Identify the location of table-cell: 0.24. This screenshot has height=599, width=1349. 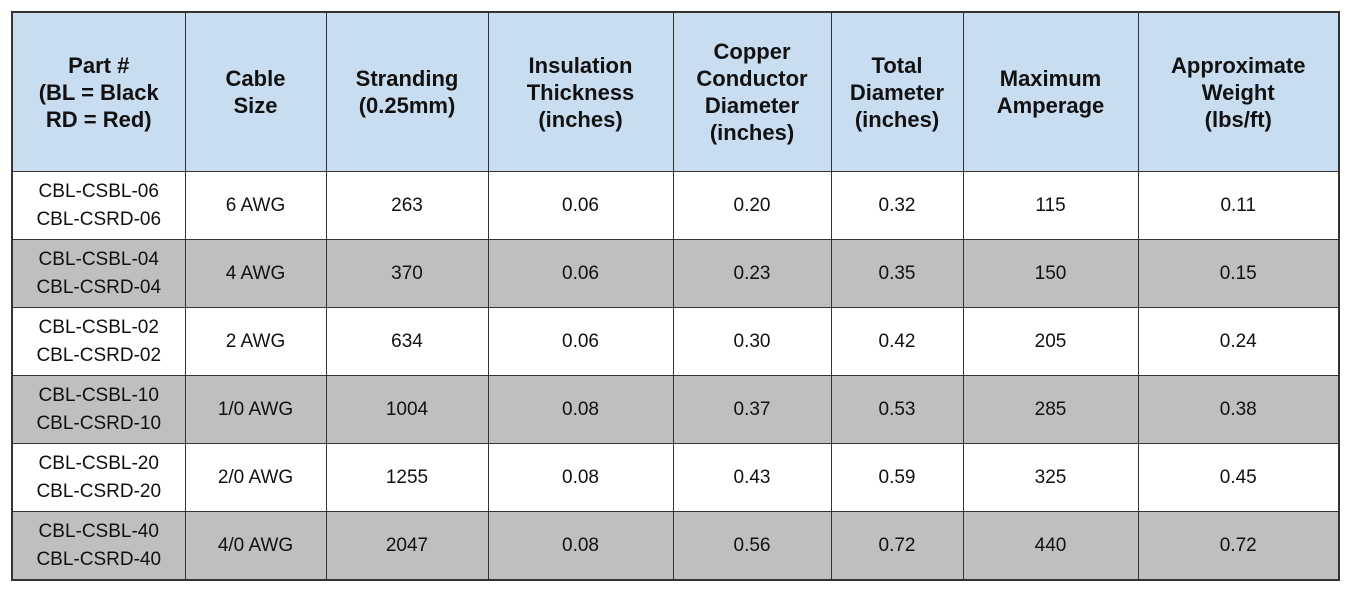
(1238, 341).